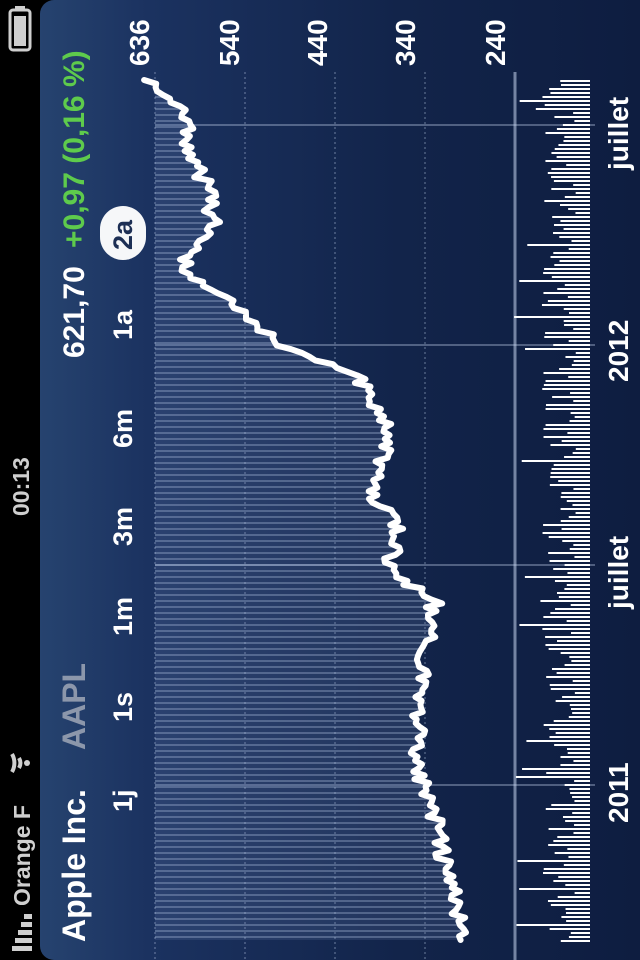 The image size is (640, 960). What do you see at coordinates (123, 233) in the screenshot?
I see `range-2a-selected: 2a` at bounding box center [123, 233].